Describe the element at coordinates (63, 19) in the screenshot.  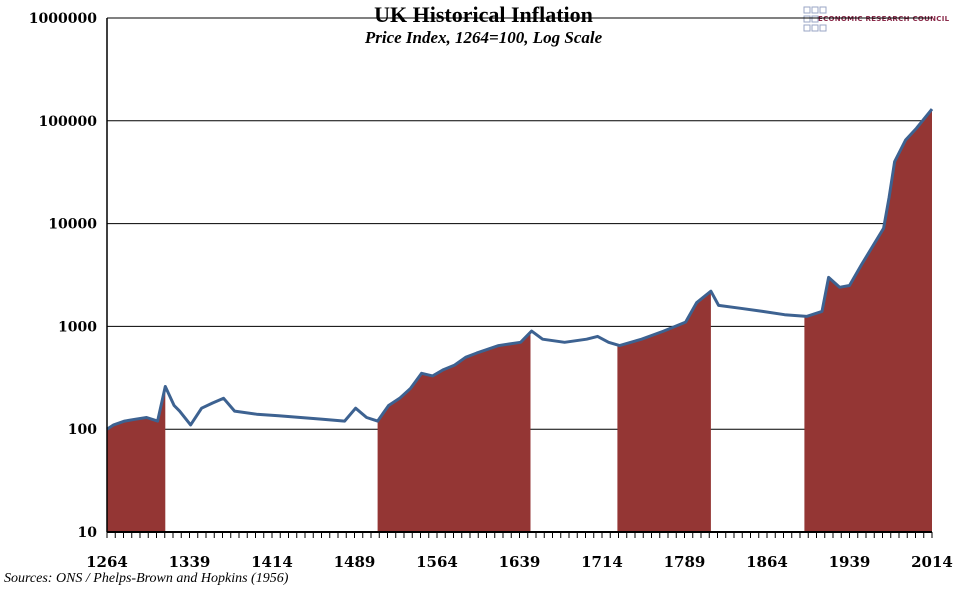
I see `y-tick-label: 1000000` at that location.